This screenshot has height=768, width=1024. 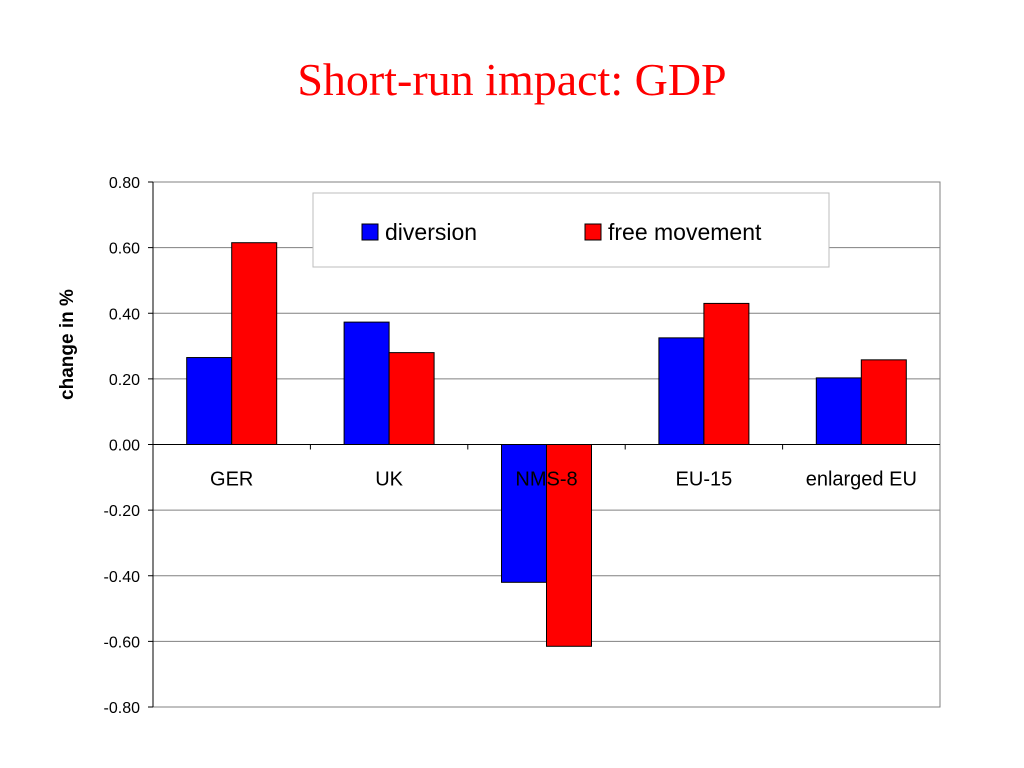 I want to click on bar-free-movement-UK, so click(x=411, y=398).